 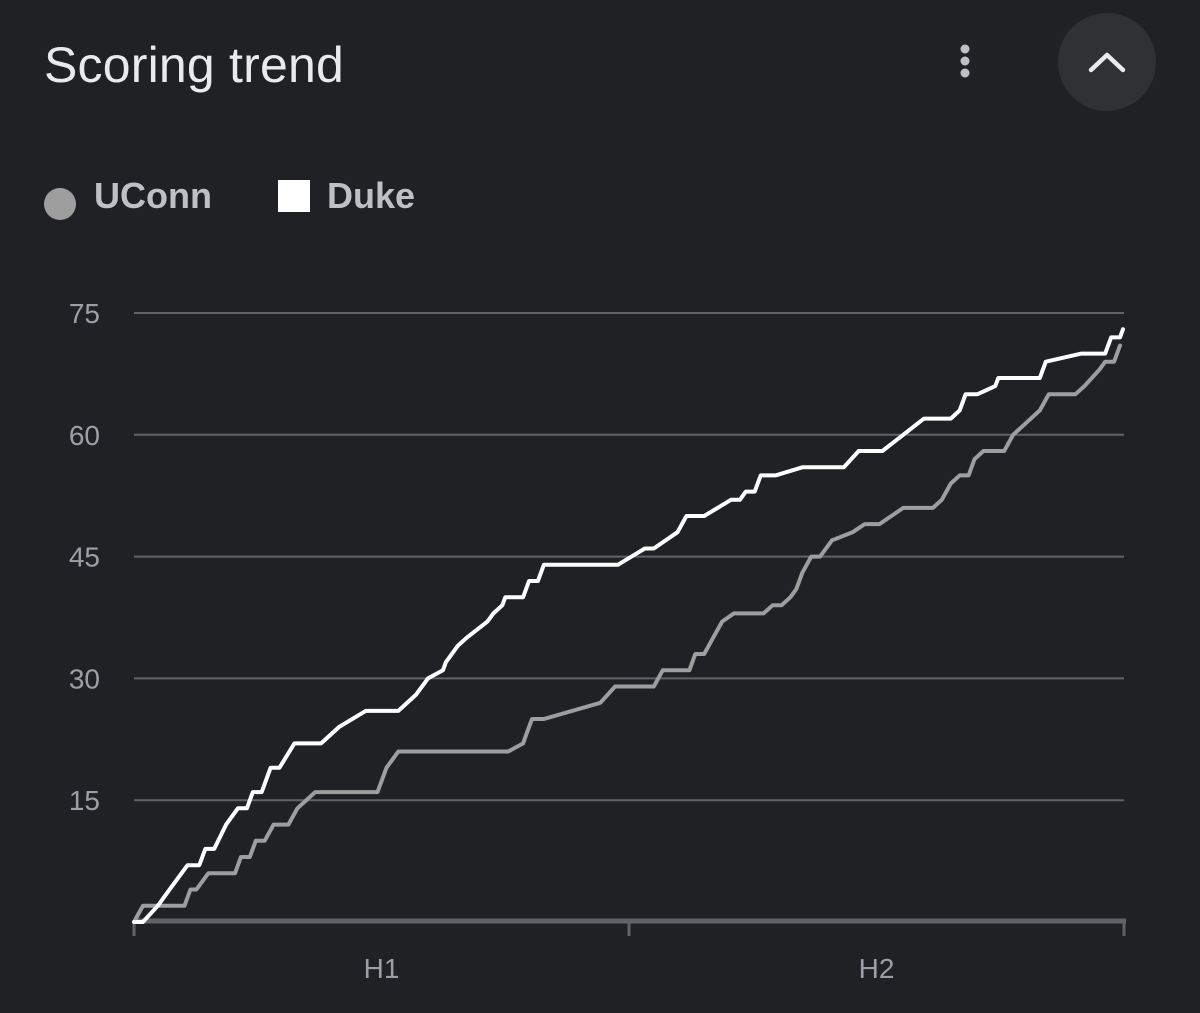 I want to click on more-vert-icon, so click(x=965, y=61).